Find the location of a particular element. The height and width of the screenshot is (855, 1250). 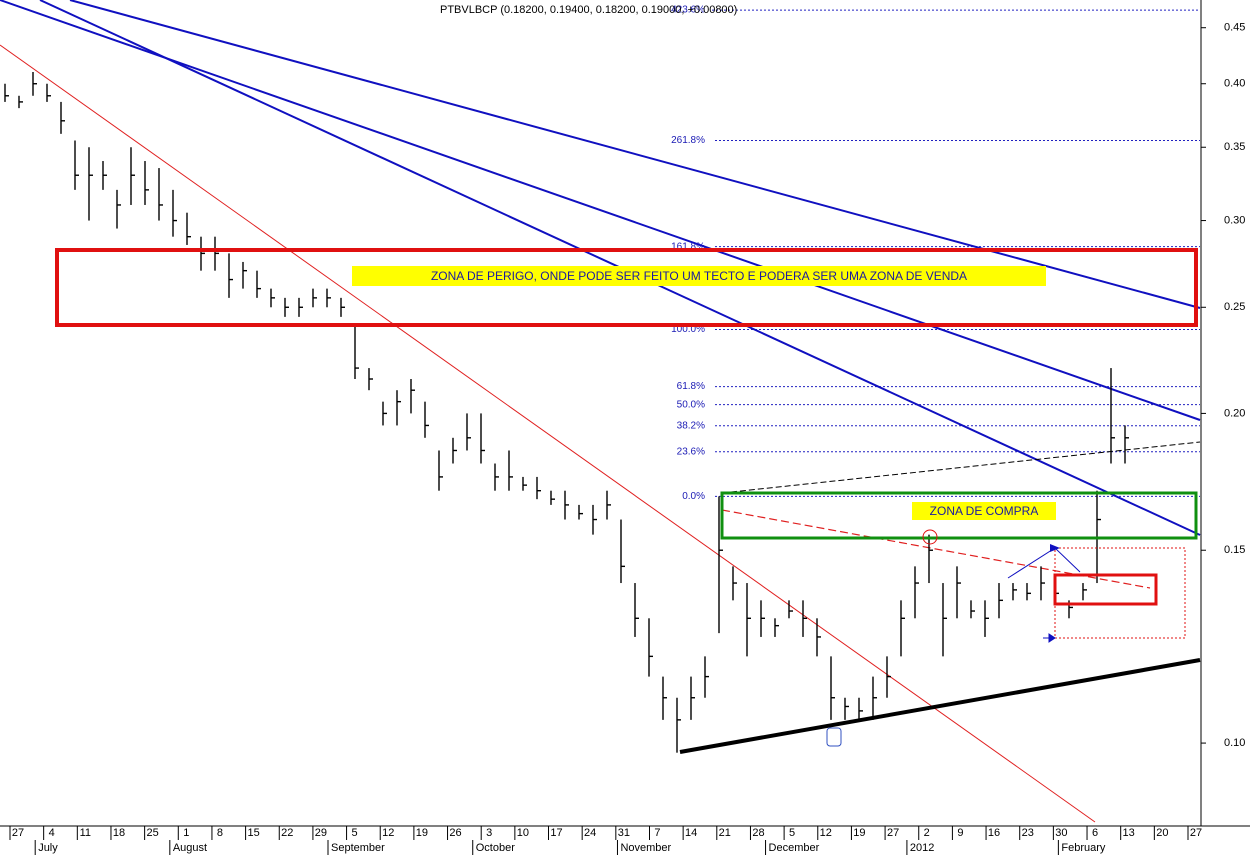

small-zone is located at coordinates (1105, 589).